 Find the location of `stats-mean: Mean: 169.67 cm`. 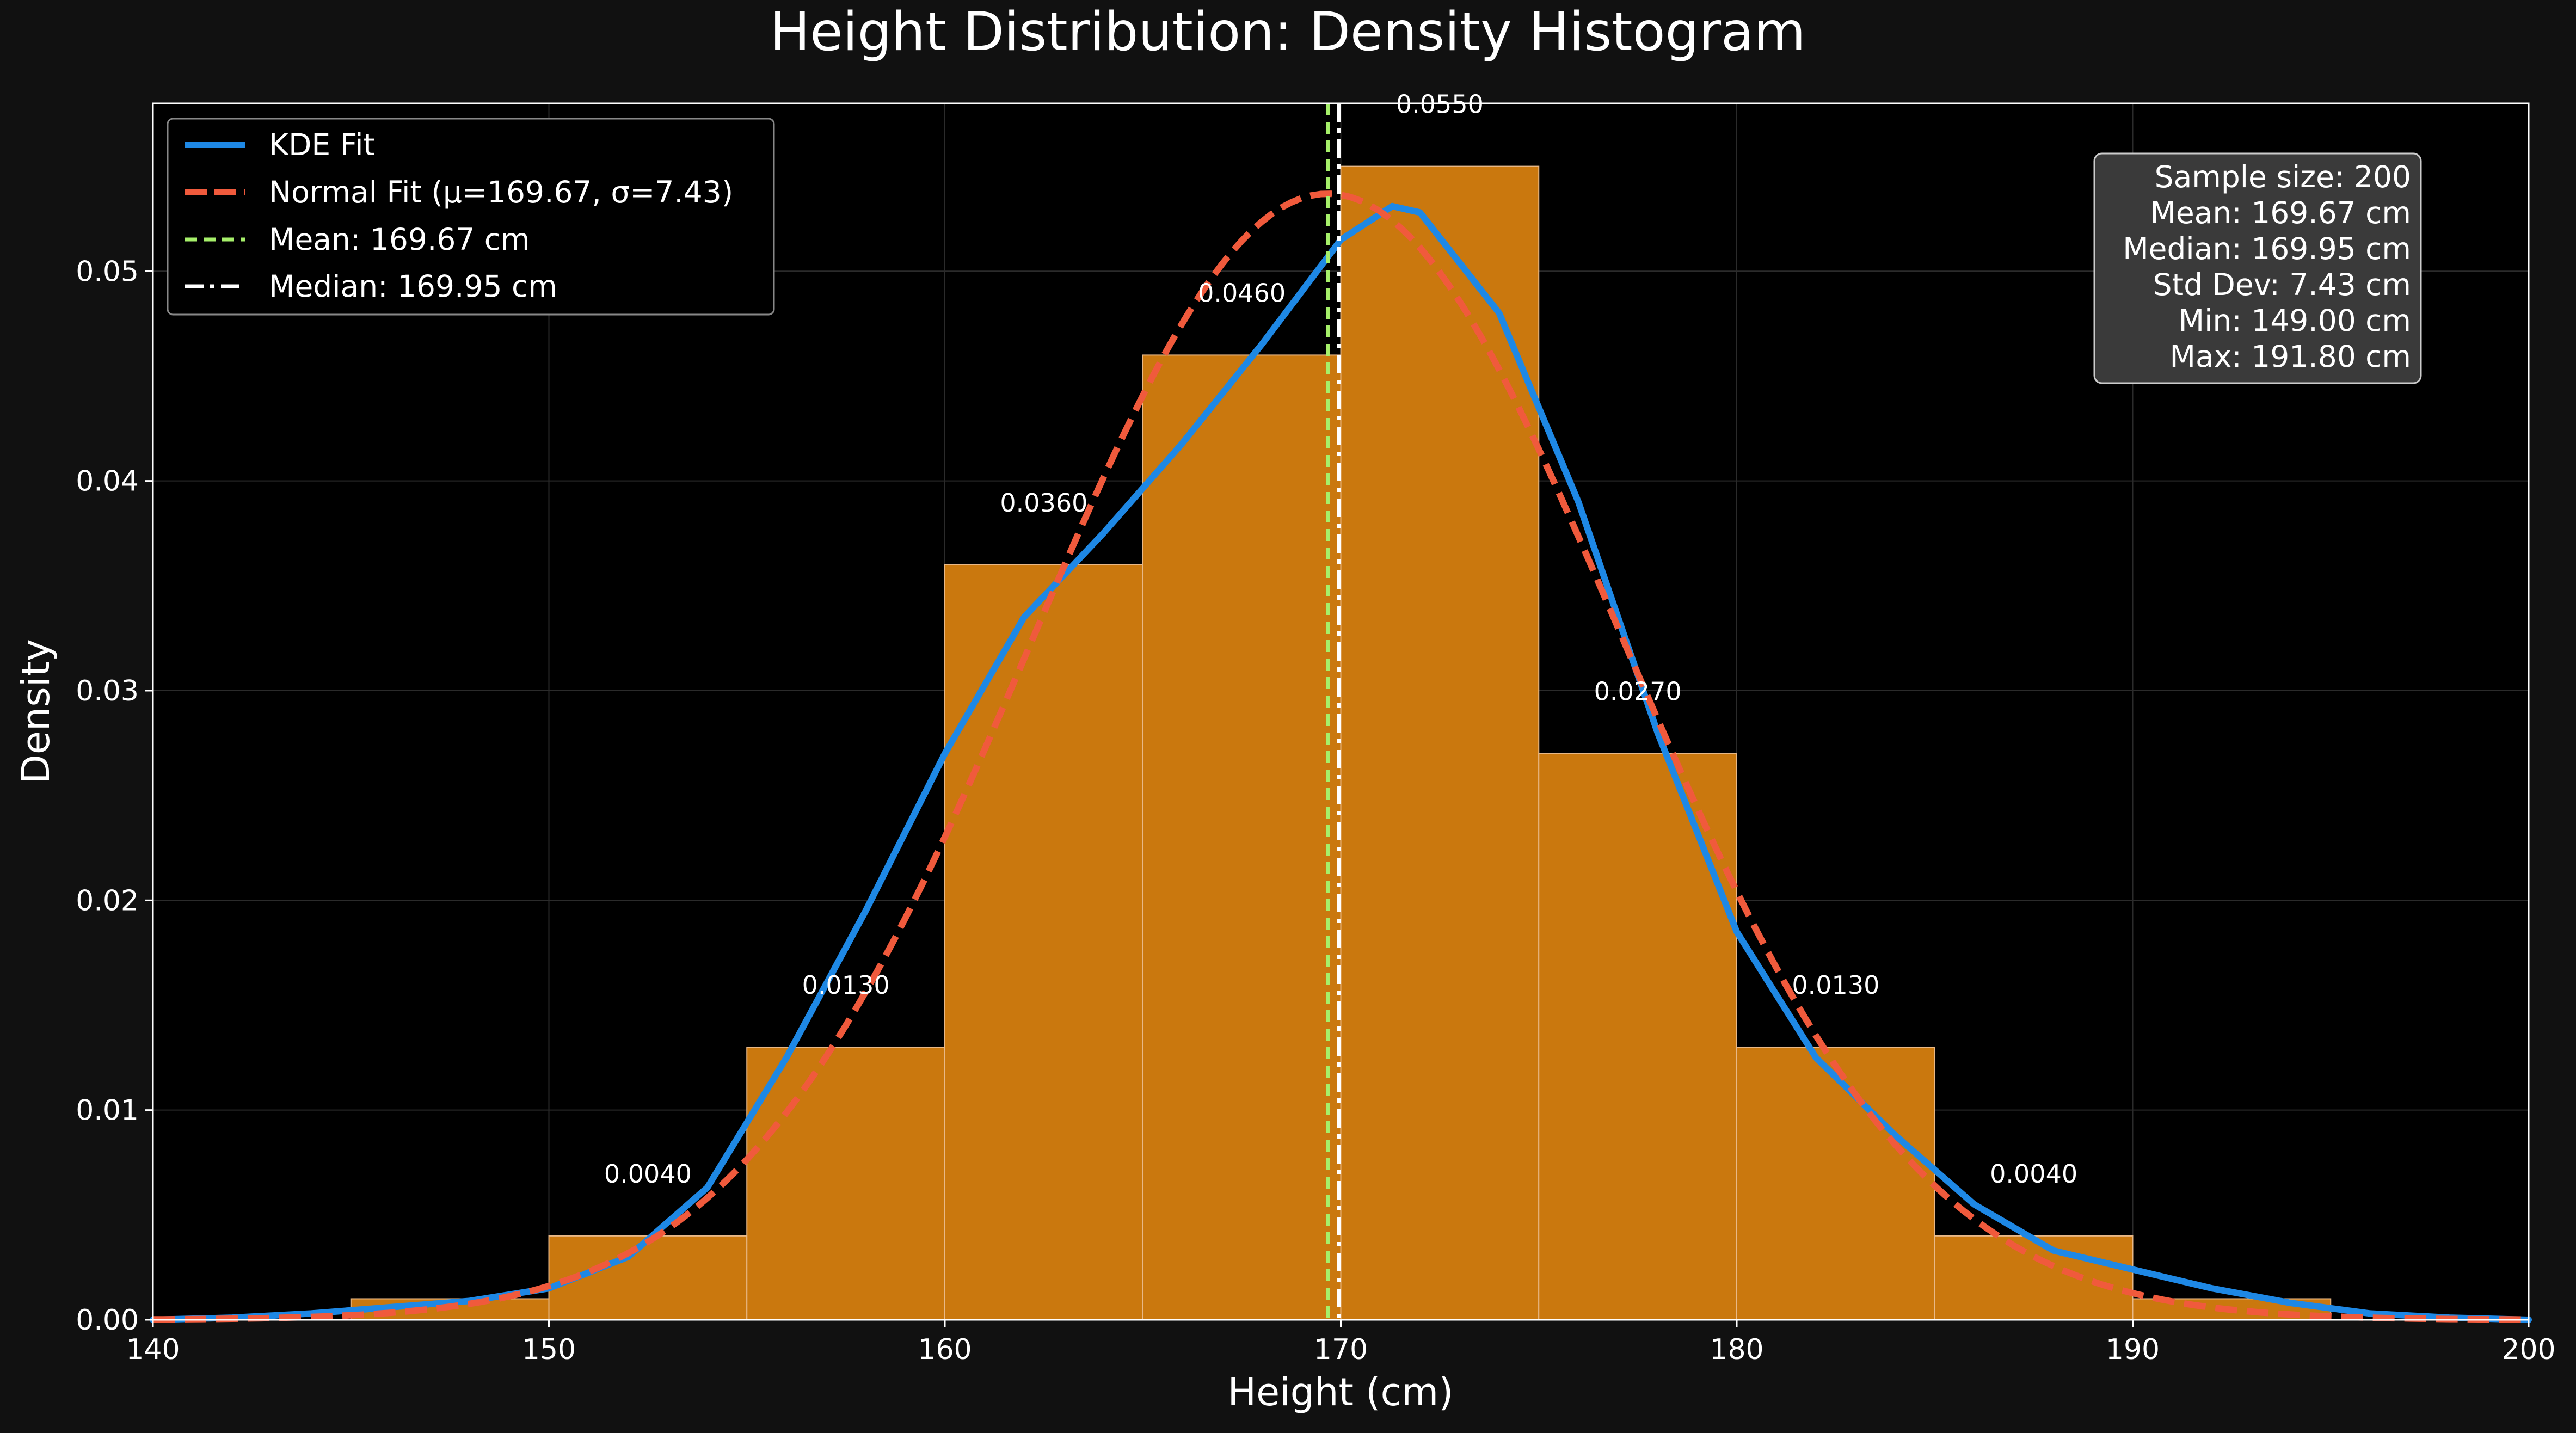

stats-mean: Mean: 169.67 cm is located at coordinates (2280, 212).